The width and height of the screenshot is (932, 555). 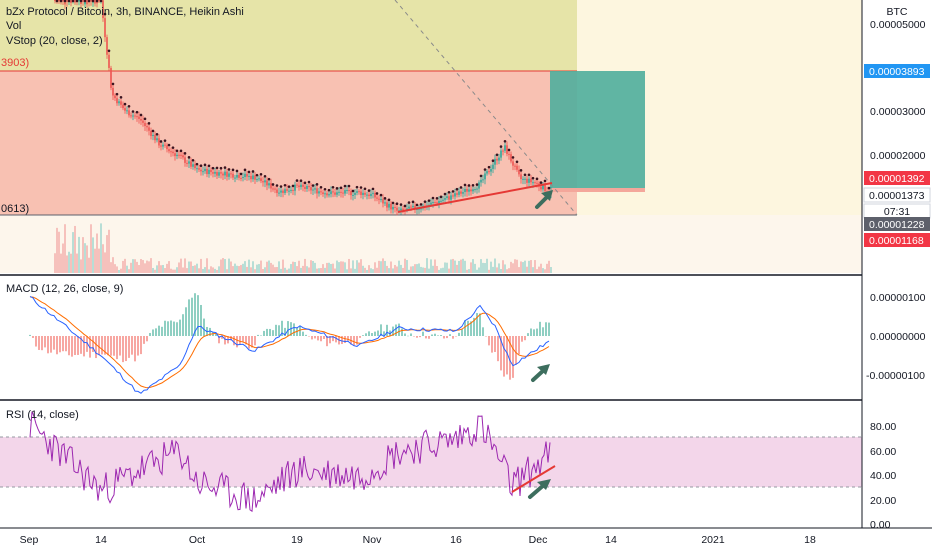 I want to click on macd-signal-line, so click(x=289, y=342).